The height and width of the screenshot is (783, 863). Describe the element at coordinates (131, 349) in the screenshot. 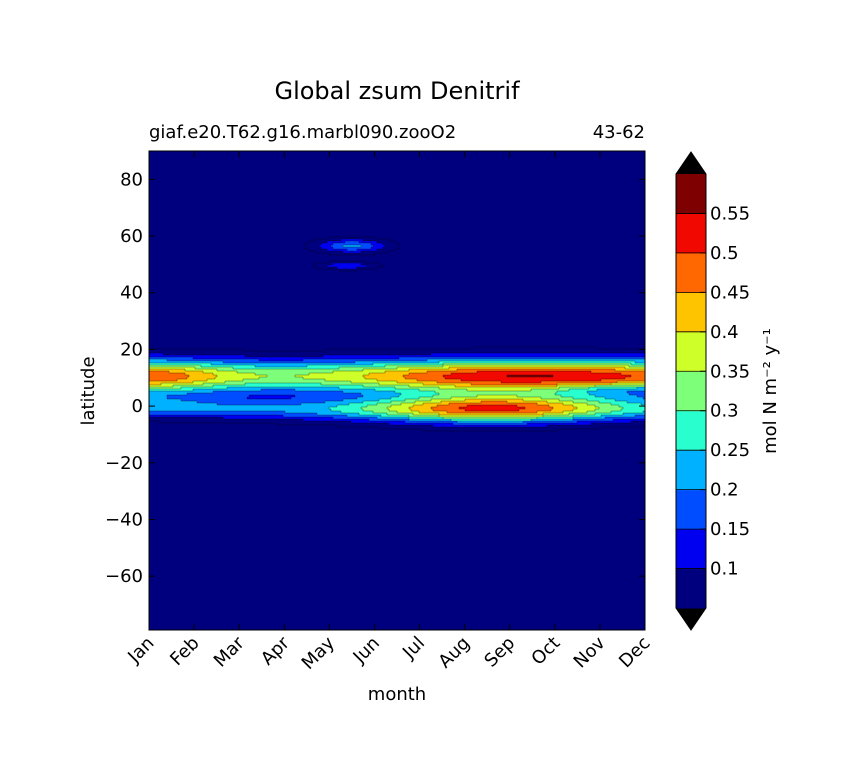

I see `y-tick-label: 20` at that location.